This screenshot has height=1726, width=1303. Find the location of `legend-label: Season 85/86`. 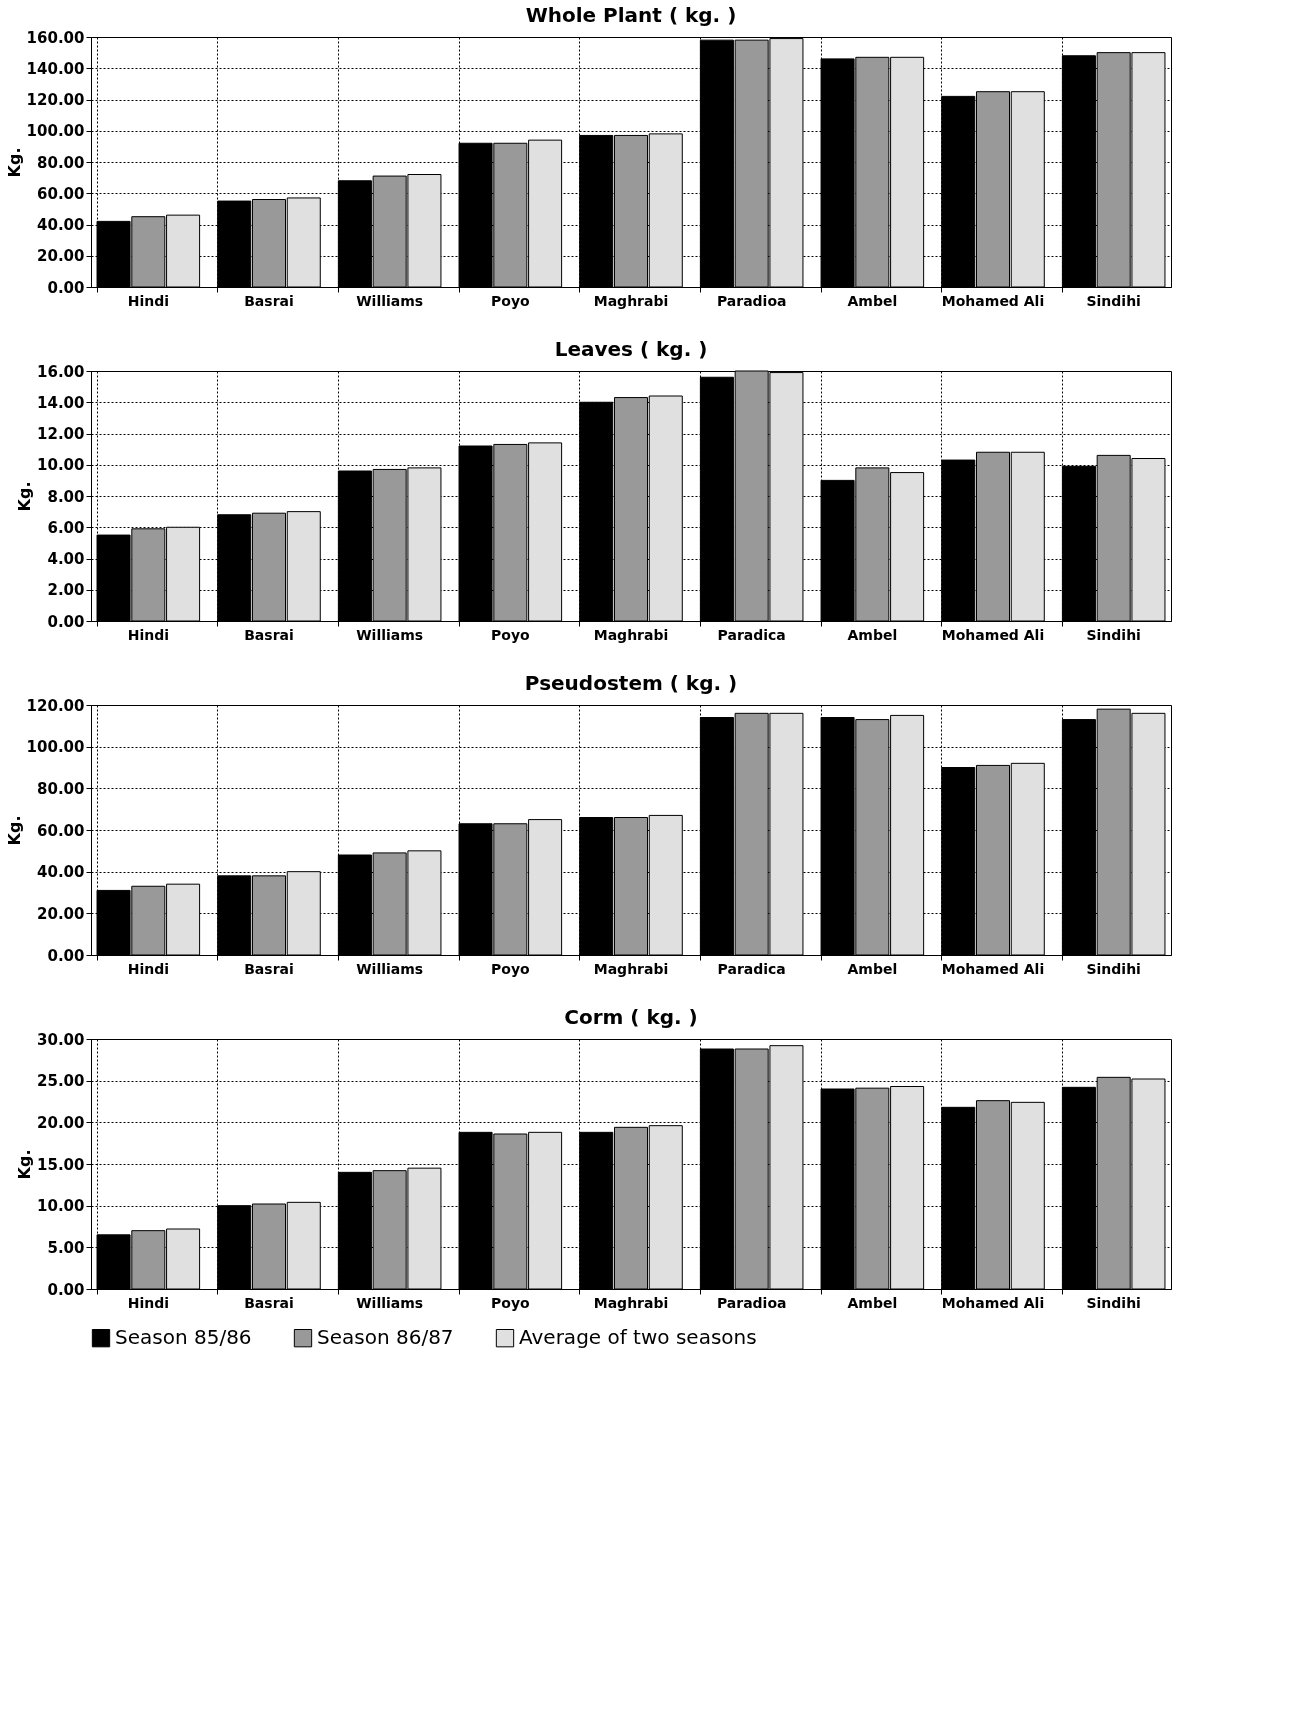

legend-label: Season 85/86 is located at coordinates (183, 1337).